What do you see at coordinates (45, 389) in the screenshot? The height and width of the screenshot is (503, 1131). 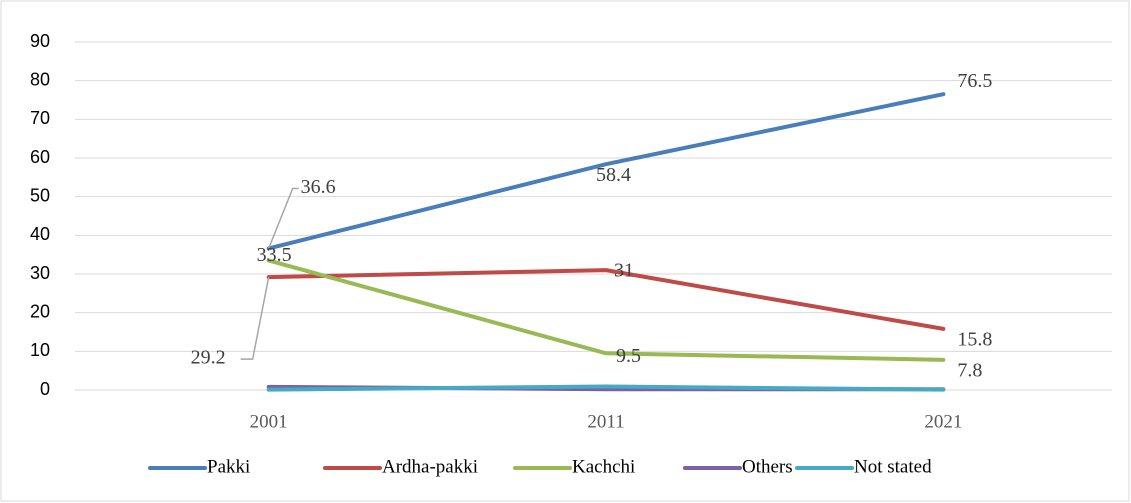 I see `y-tick-label: 0` at bounding box center [45, 389].